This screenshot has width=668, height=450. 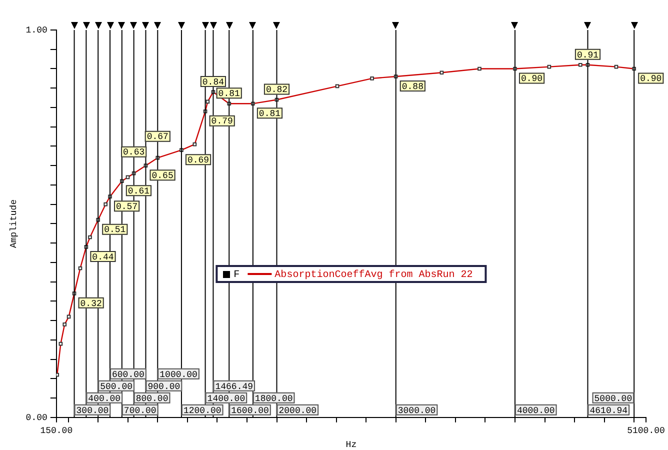 What do you see at coordinates (163, 175) in the screenshot?
I see `data-label: 0.65` at bounding box center [163, 175].